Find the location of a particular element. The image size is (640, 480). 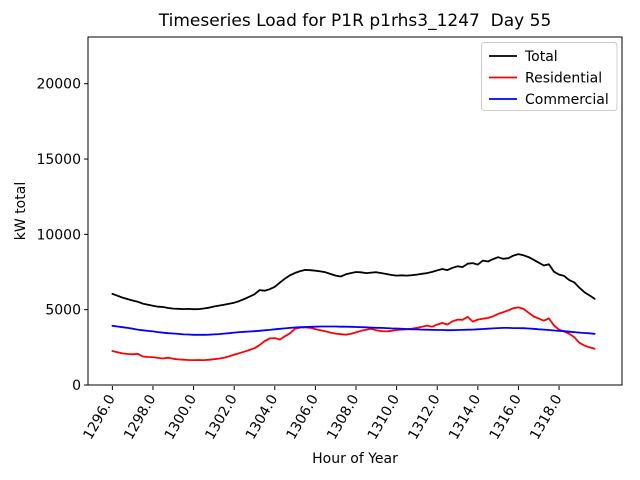

x-tick-label: 1300.0 is located at coordinates (181, 417).